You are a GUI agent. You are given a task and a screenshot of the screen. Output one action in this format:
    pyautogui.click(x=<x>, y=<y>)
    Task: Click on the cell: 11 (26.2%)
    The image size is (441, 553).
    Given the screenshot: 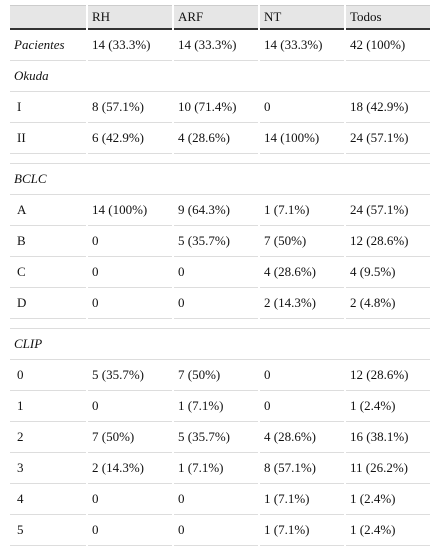 What is the action you would take?
    pyautogui.click(x=388, y=468)
    